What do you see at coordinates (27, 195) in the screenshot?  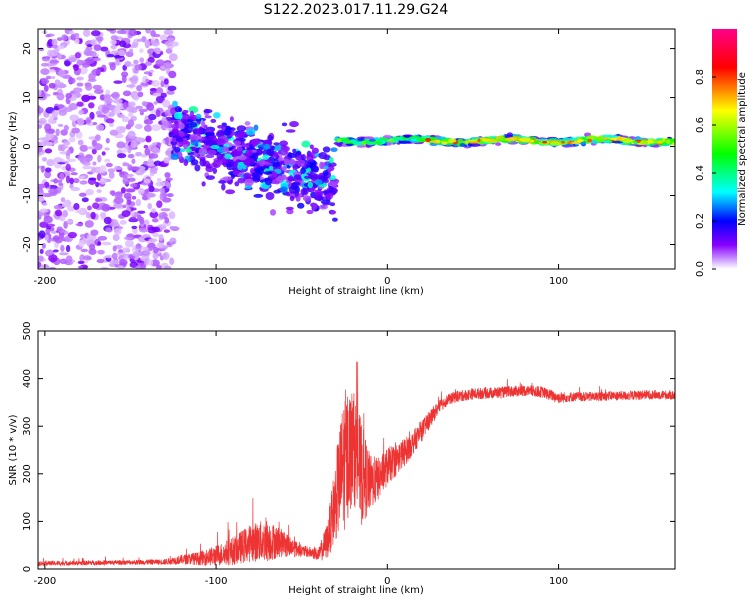 I see `y-tick-label: -10` at bounding box center [27, 195].